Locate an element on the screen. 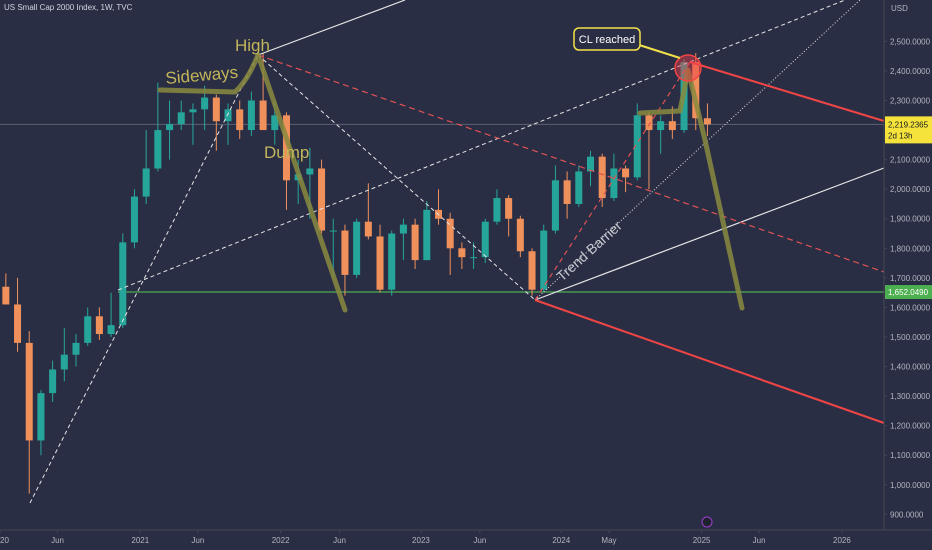 The height and width of the screenshot is (550, 932). countdown-label: 2d 13h is located at coordinates (900, 135).